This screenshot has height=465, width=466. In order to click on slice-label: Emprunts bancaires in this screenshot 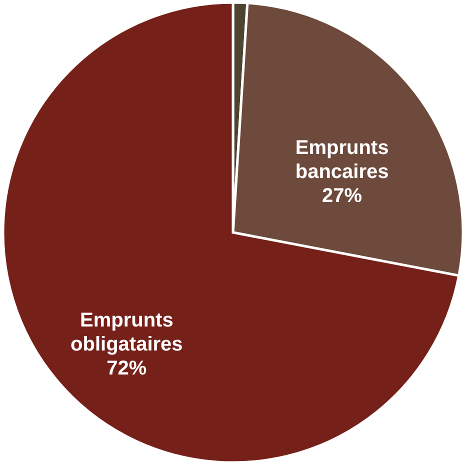, I will do `click(342, 159)`.